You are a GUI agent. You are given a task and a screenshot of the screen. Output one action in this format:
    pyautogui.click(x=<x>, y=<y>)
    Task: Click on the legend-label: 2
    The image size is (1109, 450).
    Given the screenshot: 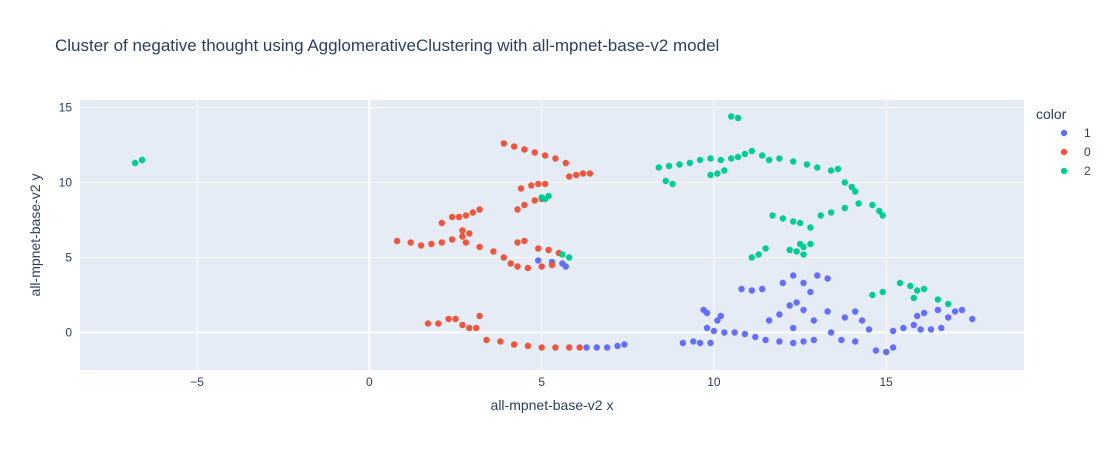 What is the action you would take?
    pyautogui.click(x=1087, y=171)
    